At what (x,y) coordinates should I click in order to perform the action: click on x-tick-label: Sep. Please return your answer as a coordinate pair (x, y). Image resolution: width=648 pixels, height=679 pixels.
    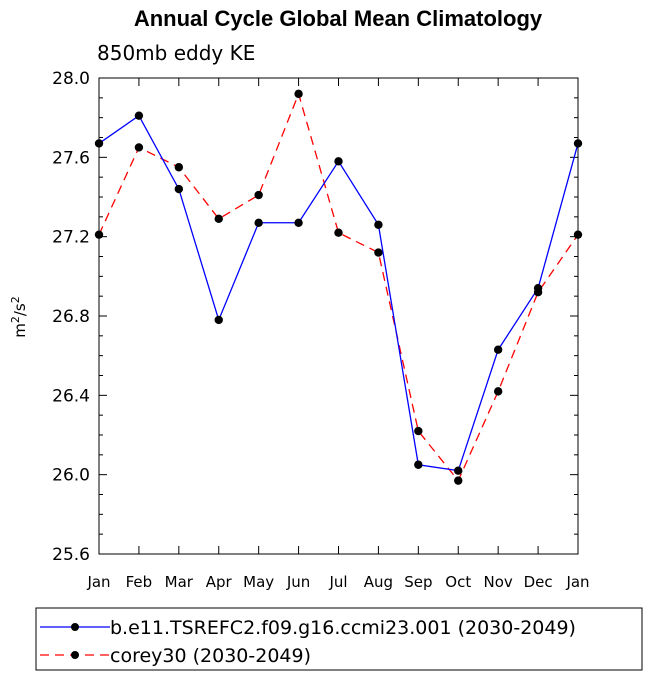
    Looking at the image, I should click on (418, 582).